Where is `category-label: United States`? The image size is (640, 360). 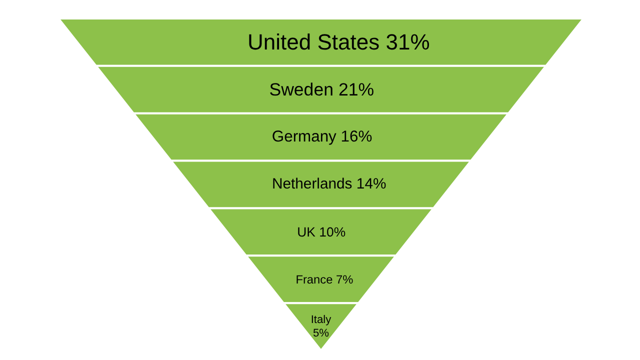 category-label: United States is located at coordinates (314, 42).